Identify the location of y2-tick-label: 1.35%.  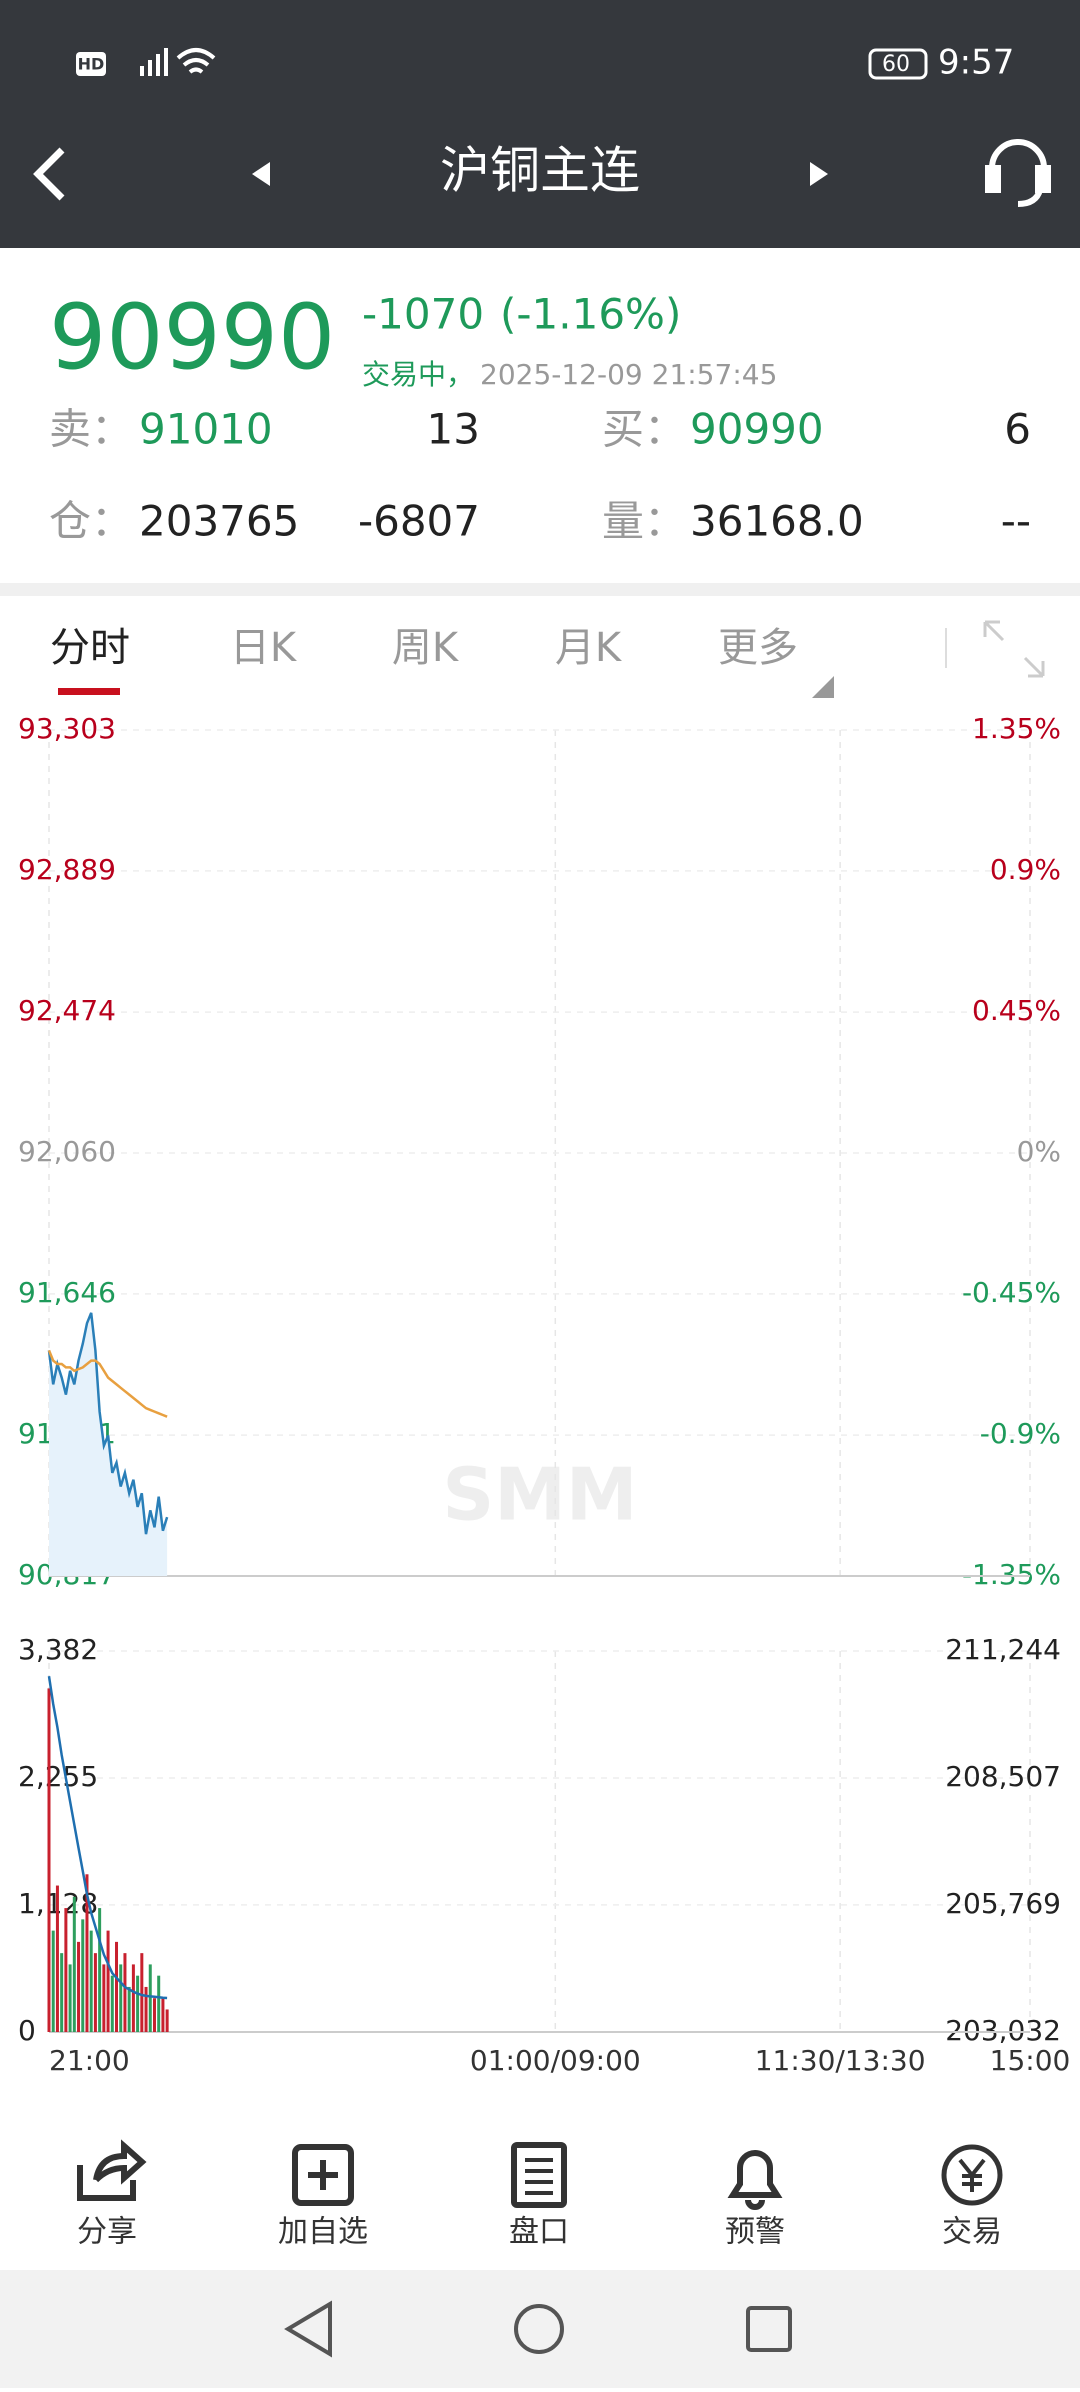
(1016, 728).